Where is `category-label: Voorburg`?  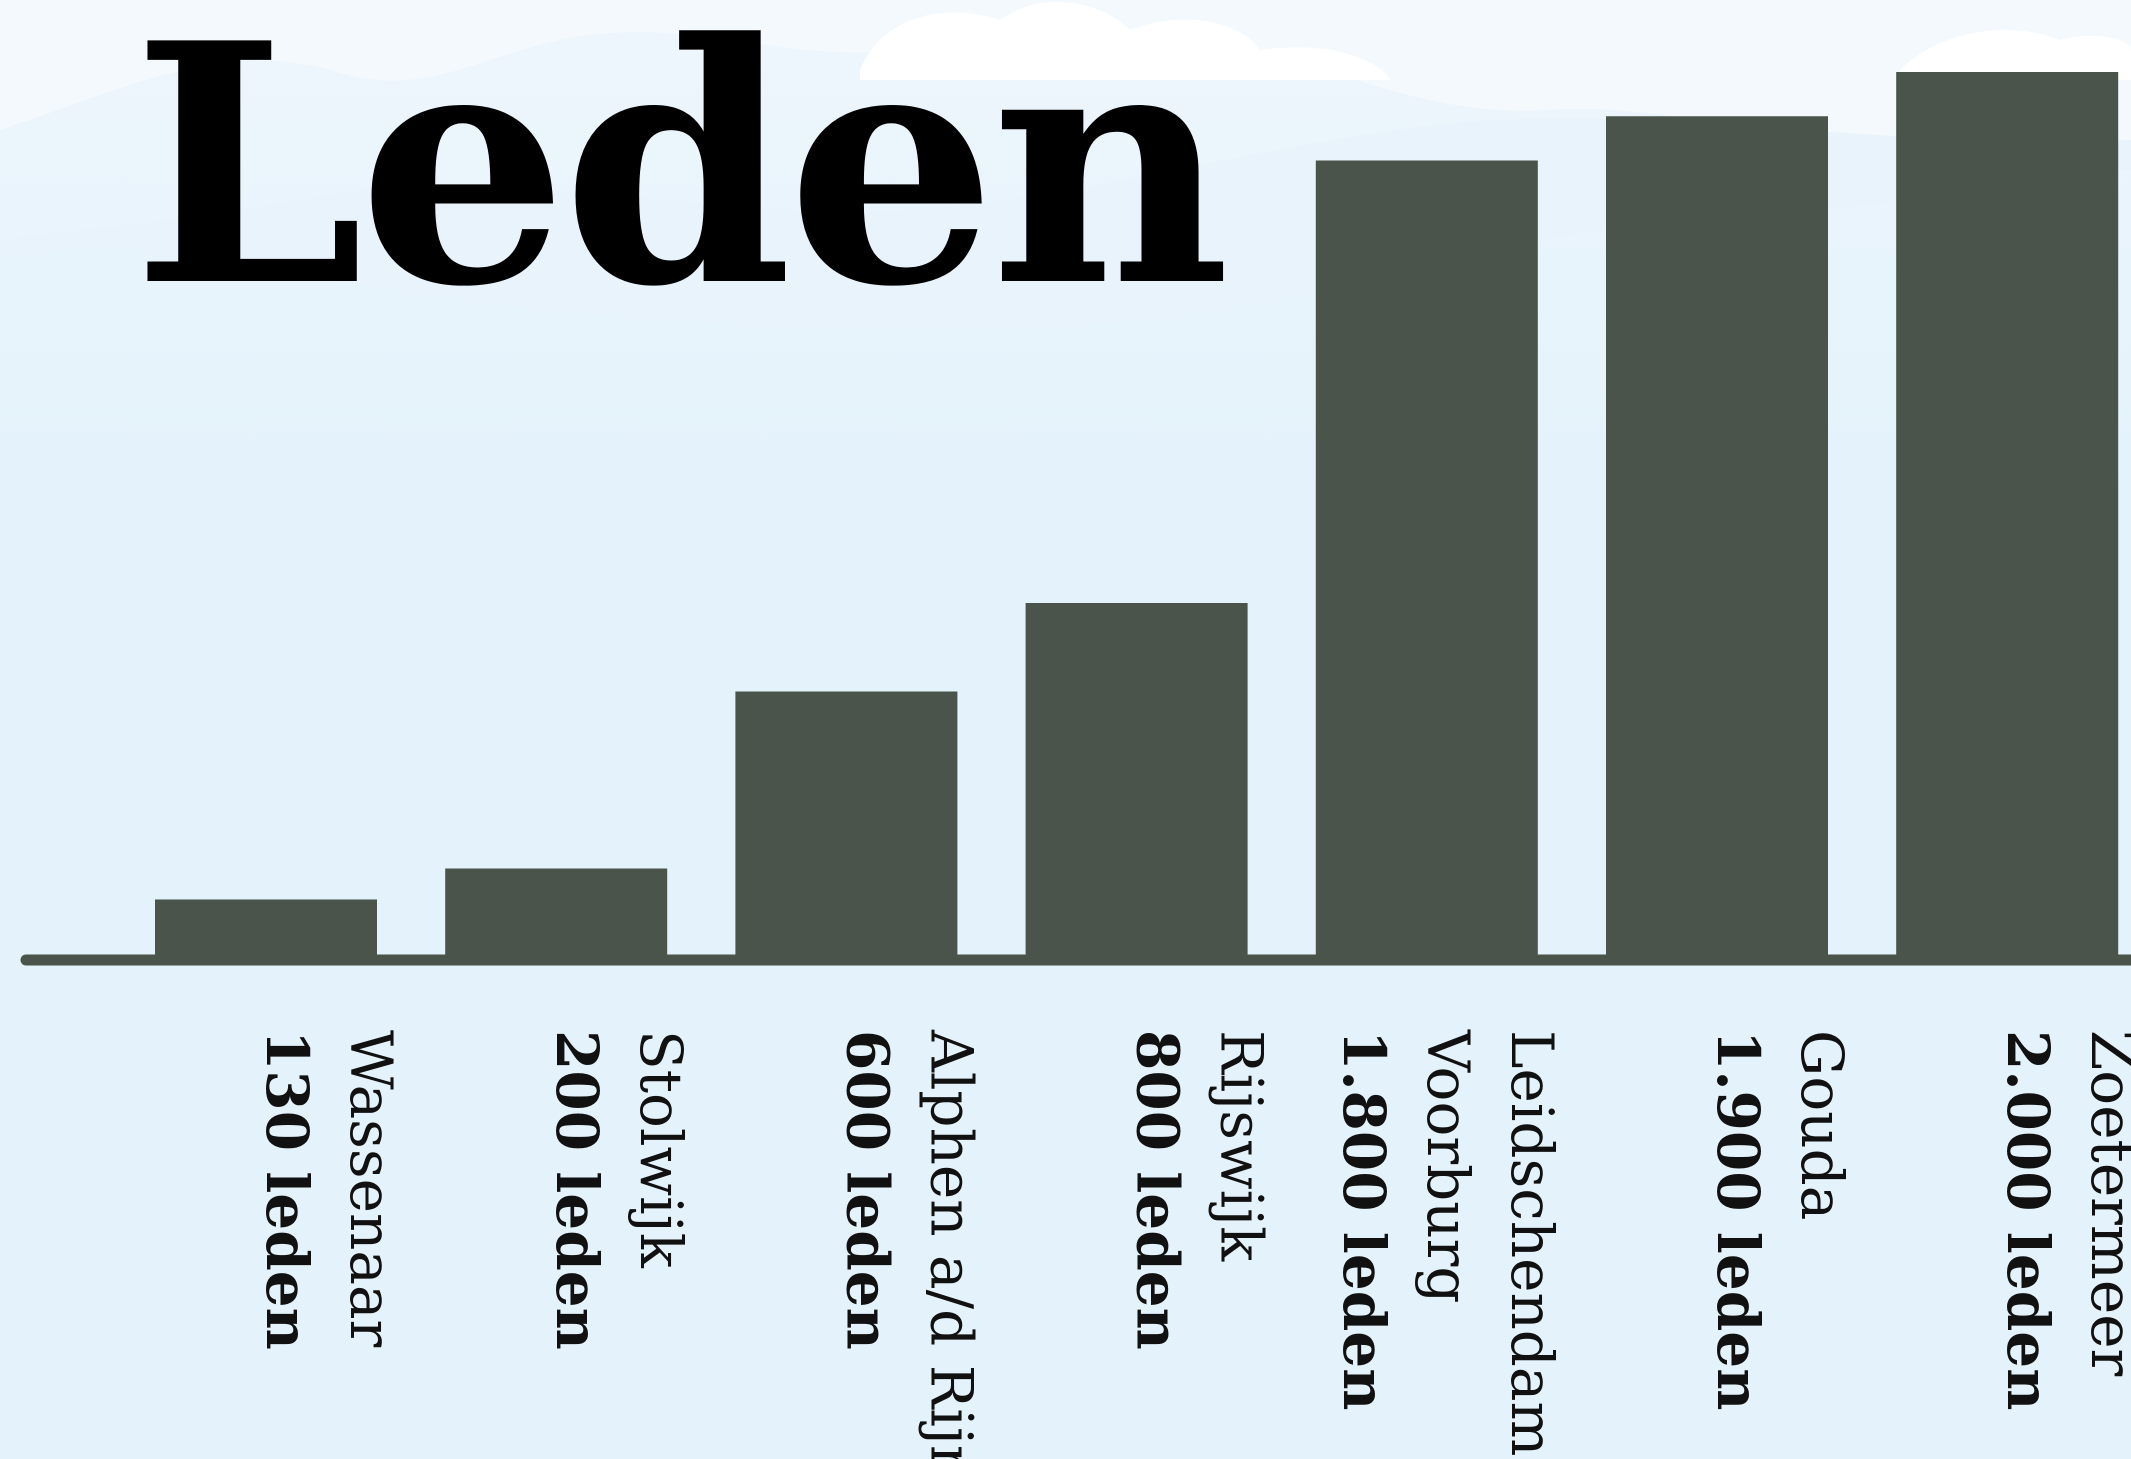 category-label: Voorburg is located at coordinates (1448, 1166).